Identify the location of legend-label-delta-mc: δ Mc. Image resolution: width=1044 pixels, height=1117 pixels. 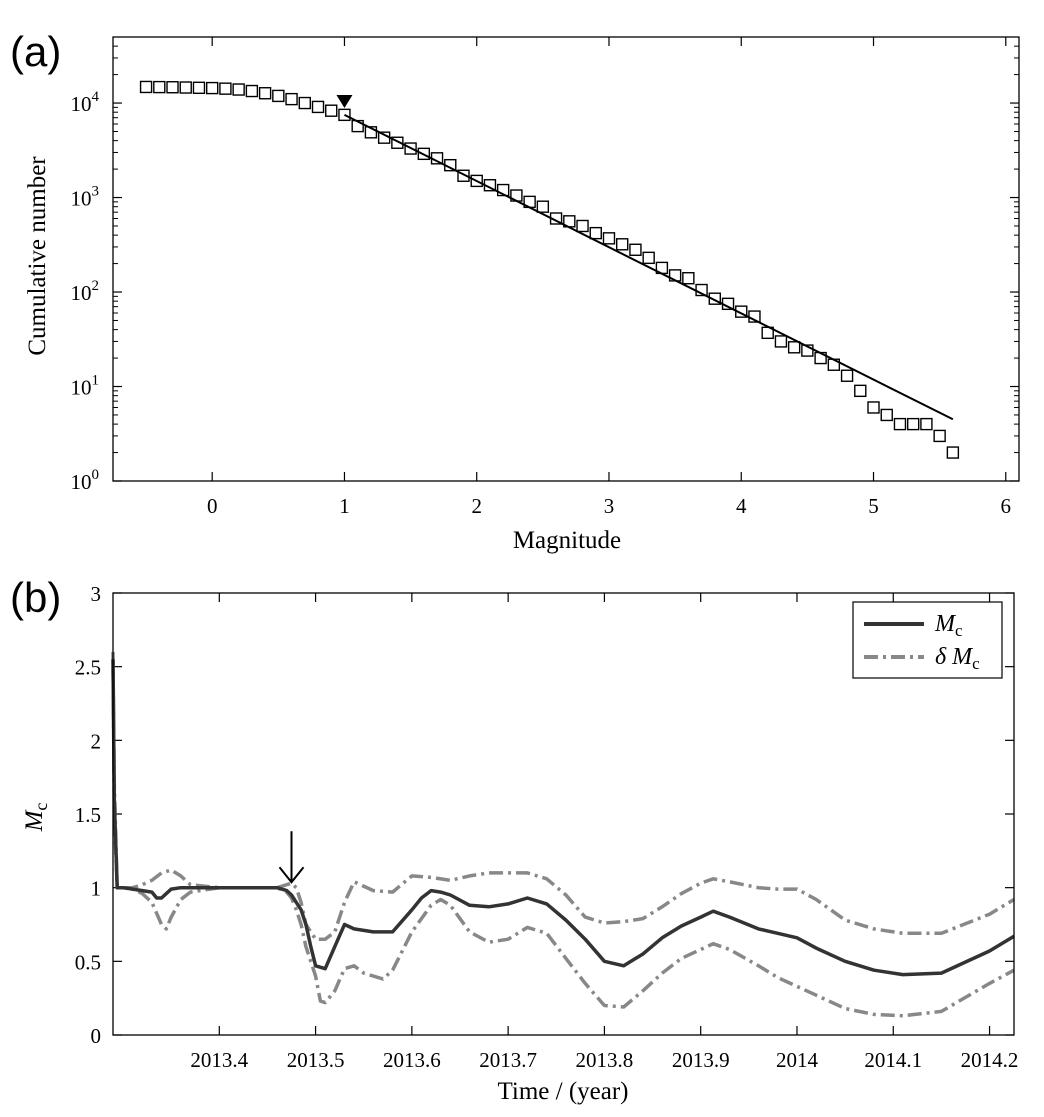
(957, 658).